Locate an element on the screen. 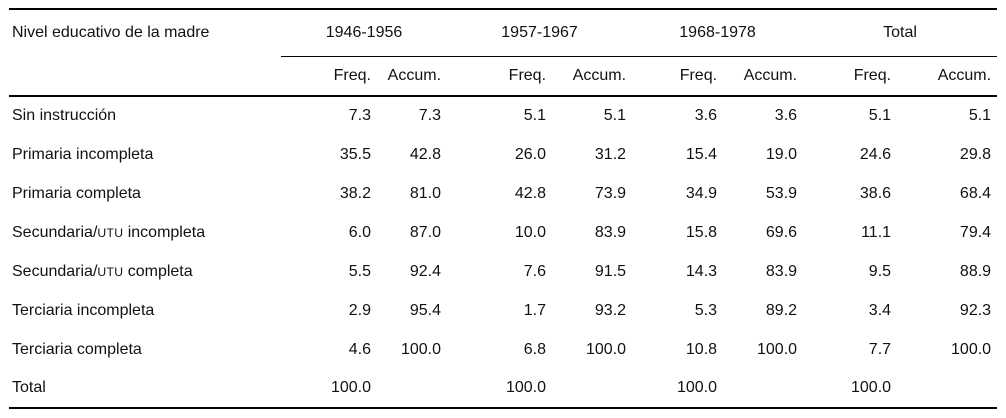 The width and height of the screenshot is (1006, 418). cell: 15.4 is located at coordinates (701, 154).